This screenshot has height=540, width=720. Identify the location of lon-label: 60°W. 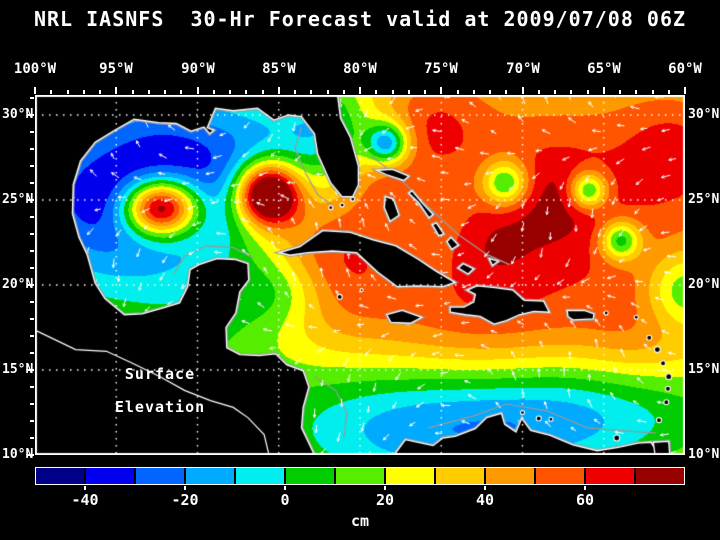
(685, 69).